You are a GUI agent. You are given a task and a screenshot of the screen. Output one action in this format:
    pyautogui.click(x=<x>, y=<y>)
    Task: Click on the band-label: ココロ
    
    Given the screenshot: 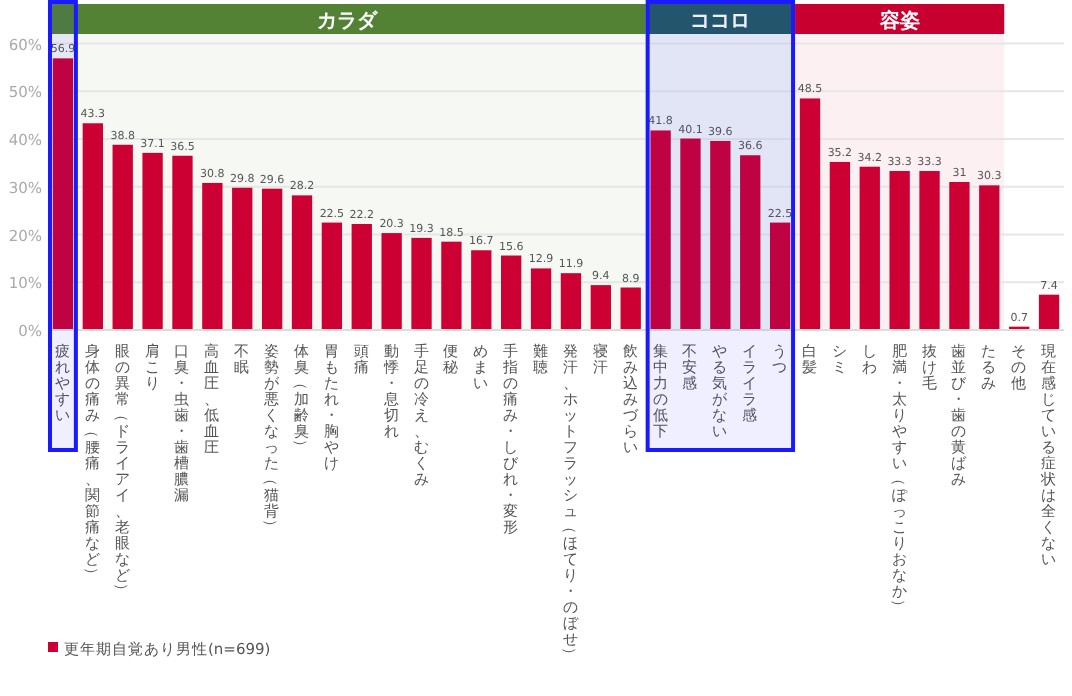 What is the action you would take?
    pyautogui.click(x=720, y=22)
    